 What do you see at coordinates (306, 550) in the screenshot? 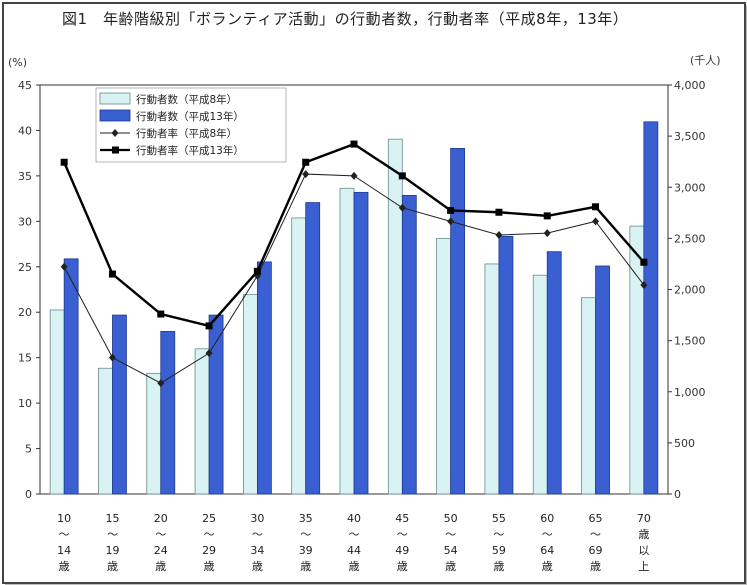
I see `x-tick-label: 39` at bounding box center [306, 550].